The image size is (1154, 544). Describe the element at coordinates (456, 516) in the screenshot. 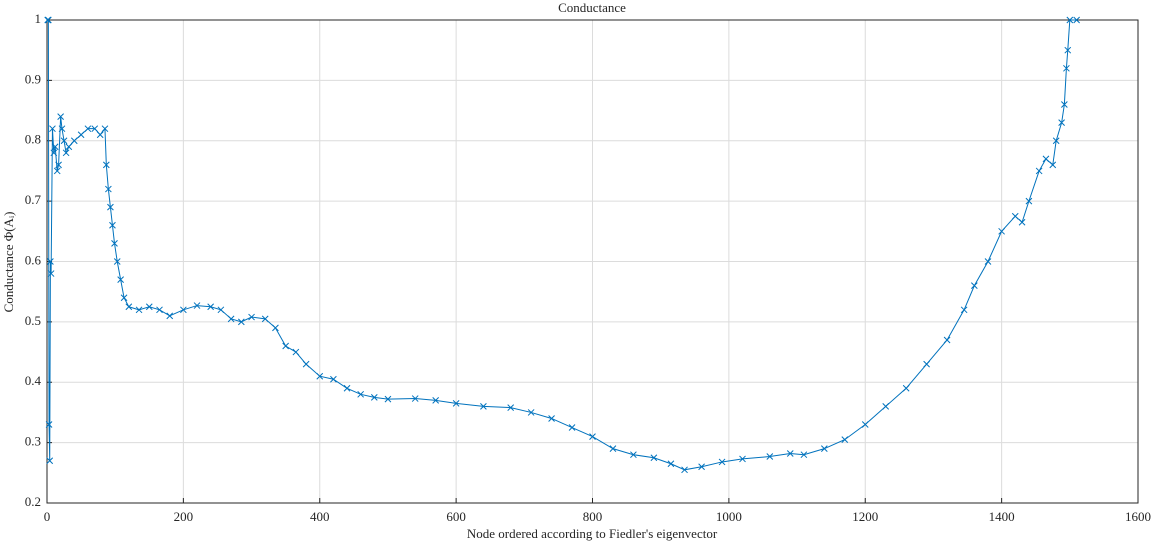

I see `x-tick-label: 600` at that location.